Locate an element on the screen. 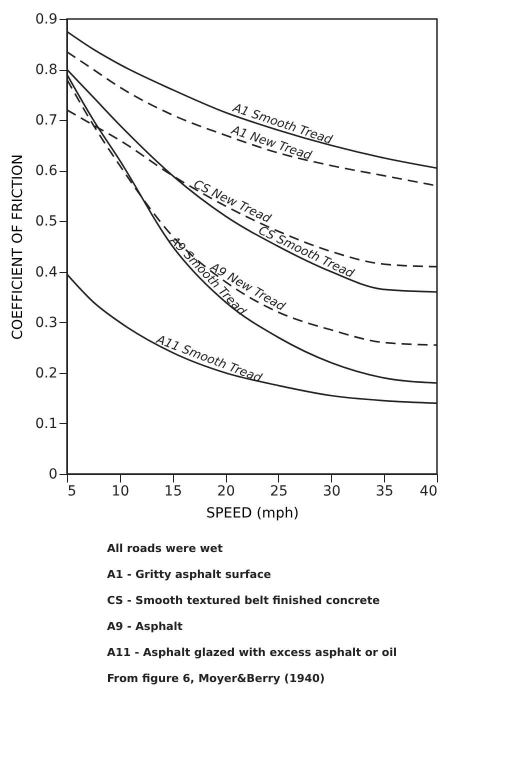 This screenshot has height=771, width=513. text: A1 - Gritty asphalt surface is located at coordinates (189, 574).